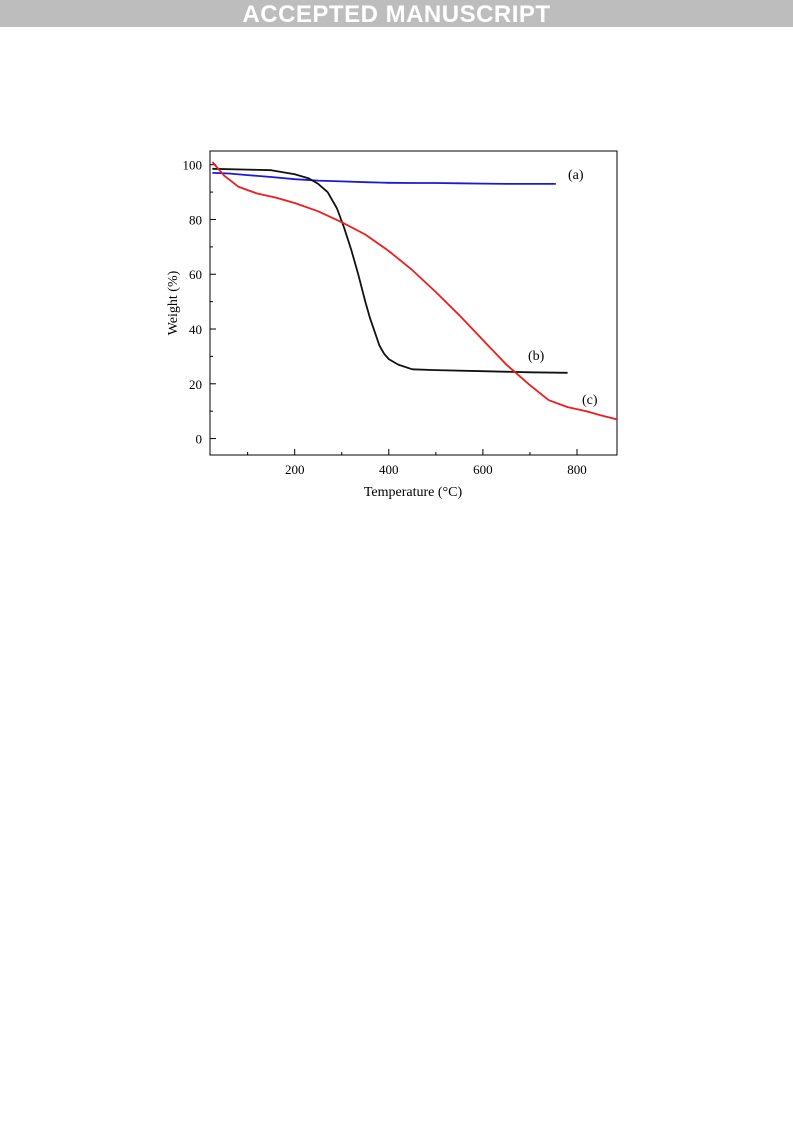  I want to click on x-tick-label: 400, so click(389, 469).